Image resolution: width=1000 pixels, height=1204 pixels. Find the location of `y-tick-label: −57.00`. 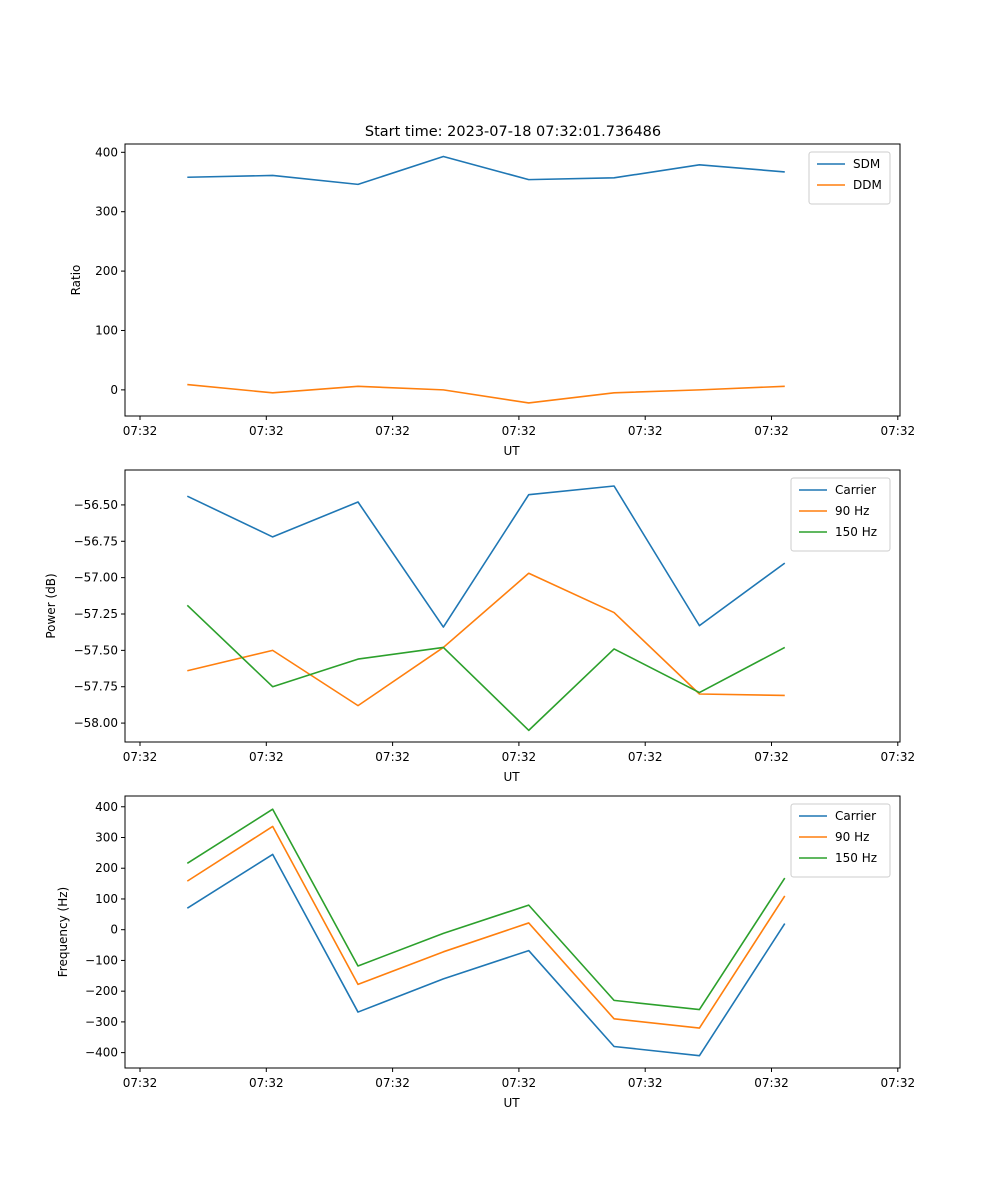

y-tick-label: −57.00 is located at coordinates (96, 578).